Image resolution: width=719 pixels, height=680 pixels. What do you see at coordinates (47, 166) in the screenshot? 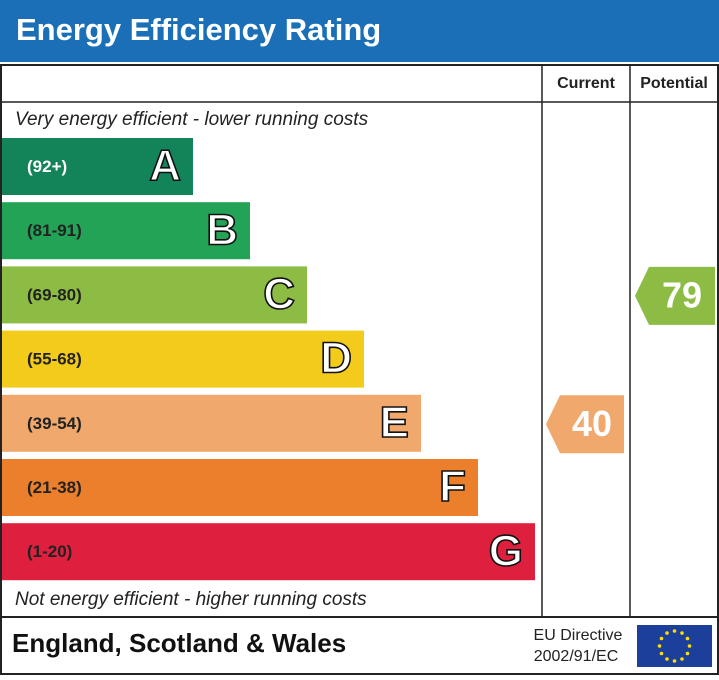
I see `band-range: (92+)` at bounding box center [47, 166].